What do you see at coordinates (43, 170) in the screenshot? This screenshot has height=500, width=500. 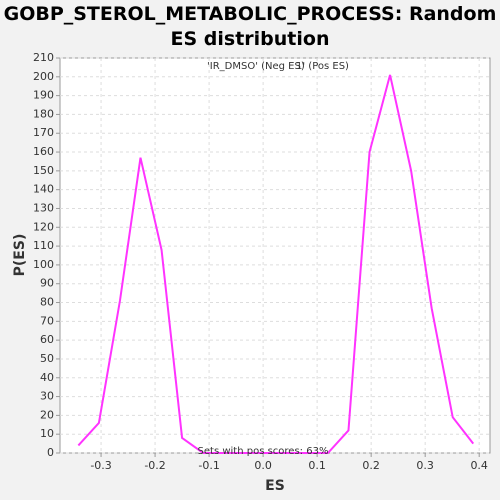 I see `y-tick-label: 150` at bounding box center [43, 170].